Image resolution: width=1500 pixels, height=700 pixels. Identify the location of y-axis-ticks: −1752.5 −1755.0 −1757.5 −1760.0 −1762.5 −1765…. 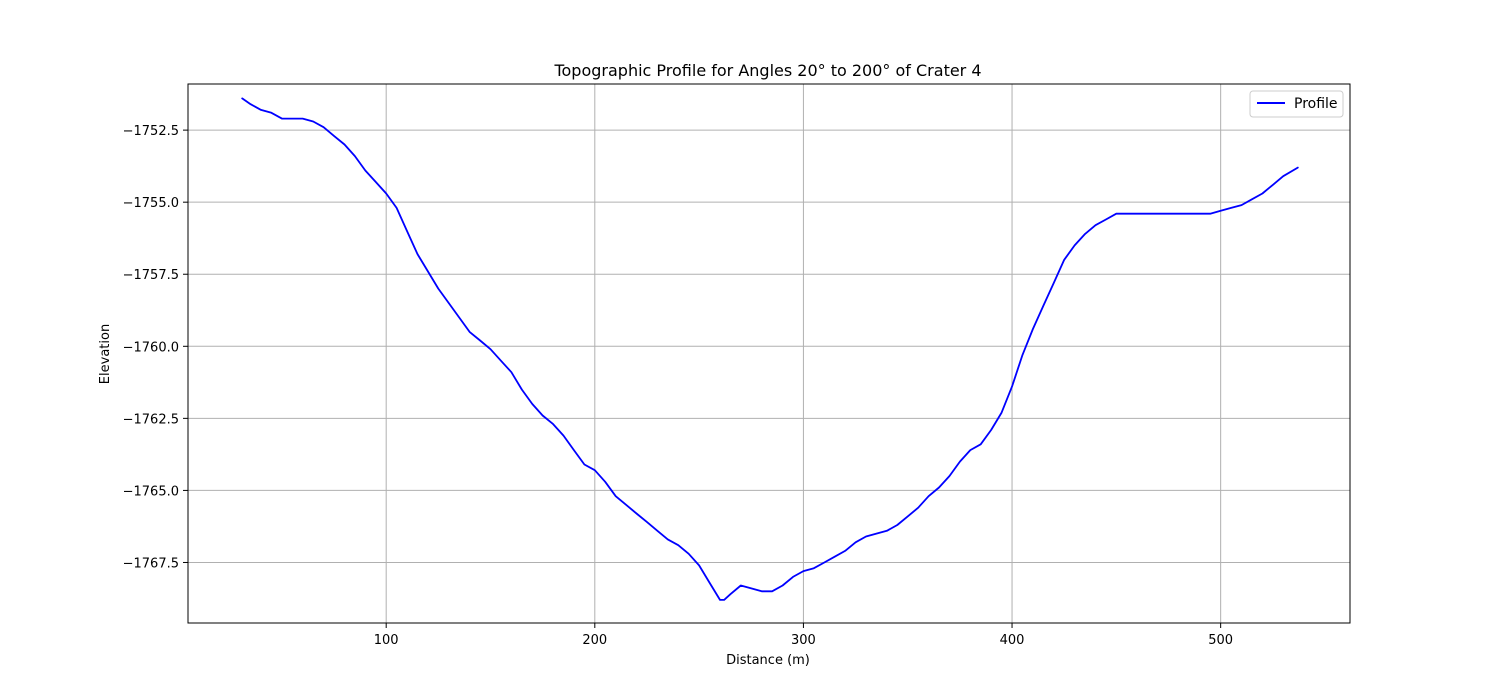
(155, 347).